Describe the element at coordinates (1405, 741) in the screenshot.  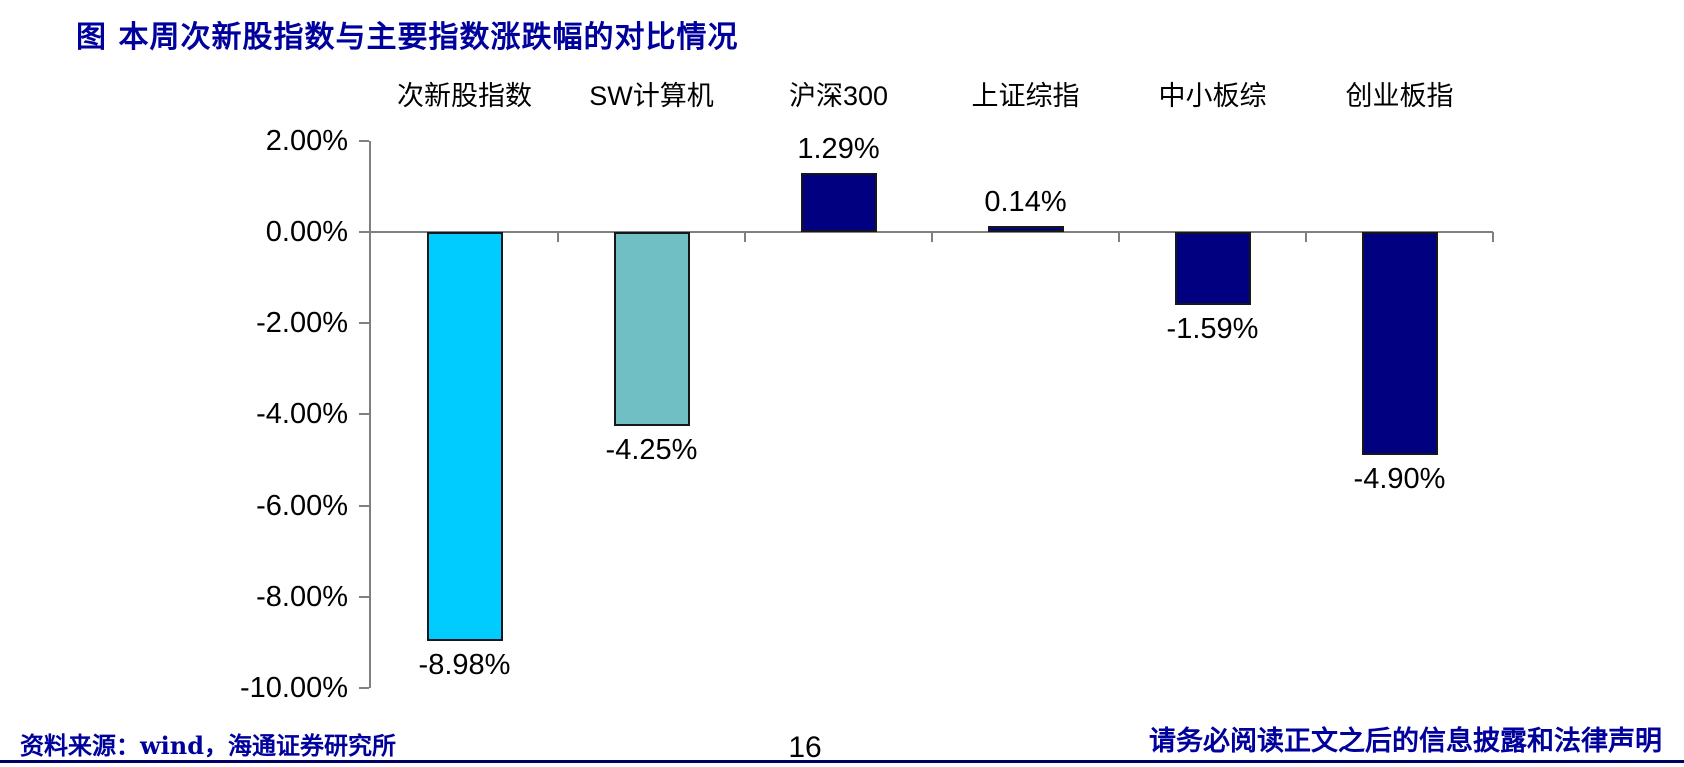
I see `footer-disclaimer: 请务必阅读正文之后的信息披露和法律声明` at that location.